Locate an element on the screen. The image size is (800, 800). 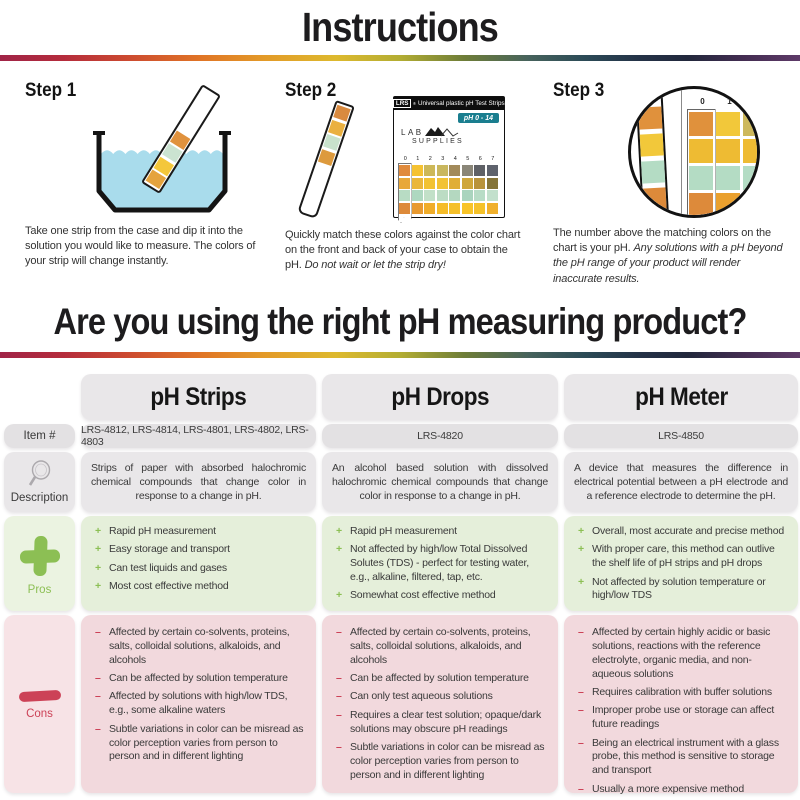
logo-text-lab: LAB is located at coordinates (412, 132).